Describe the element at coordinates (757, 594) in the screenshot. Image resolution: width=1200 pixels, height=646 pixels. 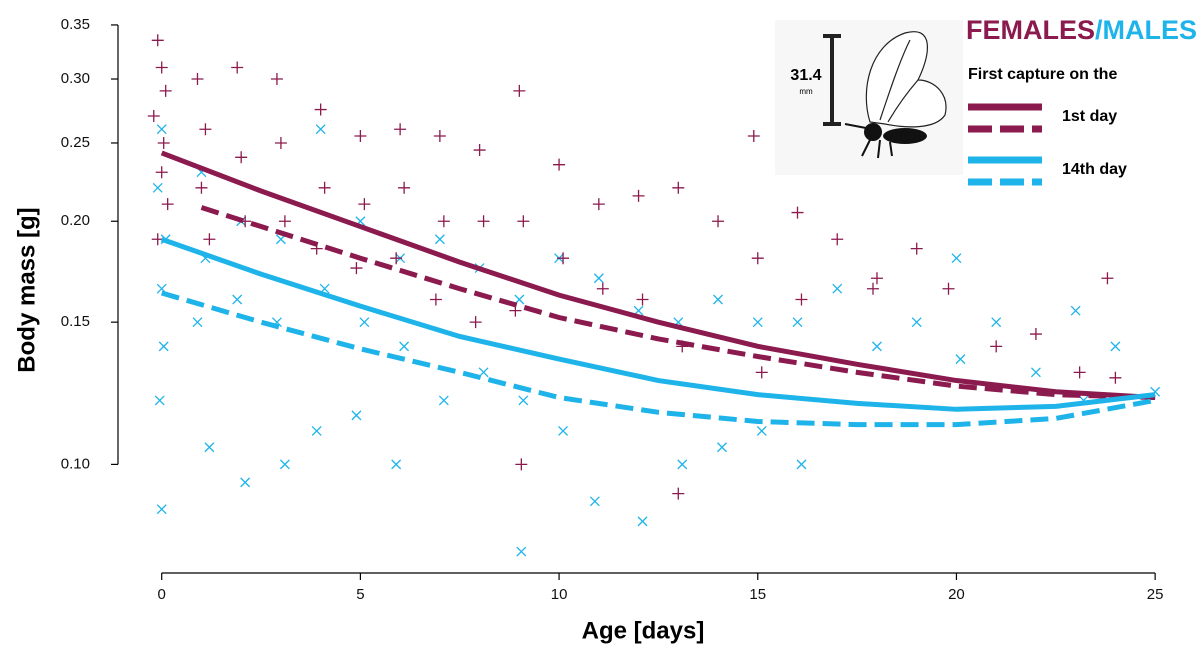
I see `x-tick-label: 15` at that location.